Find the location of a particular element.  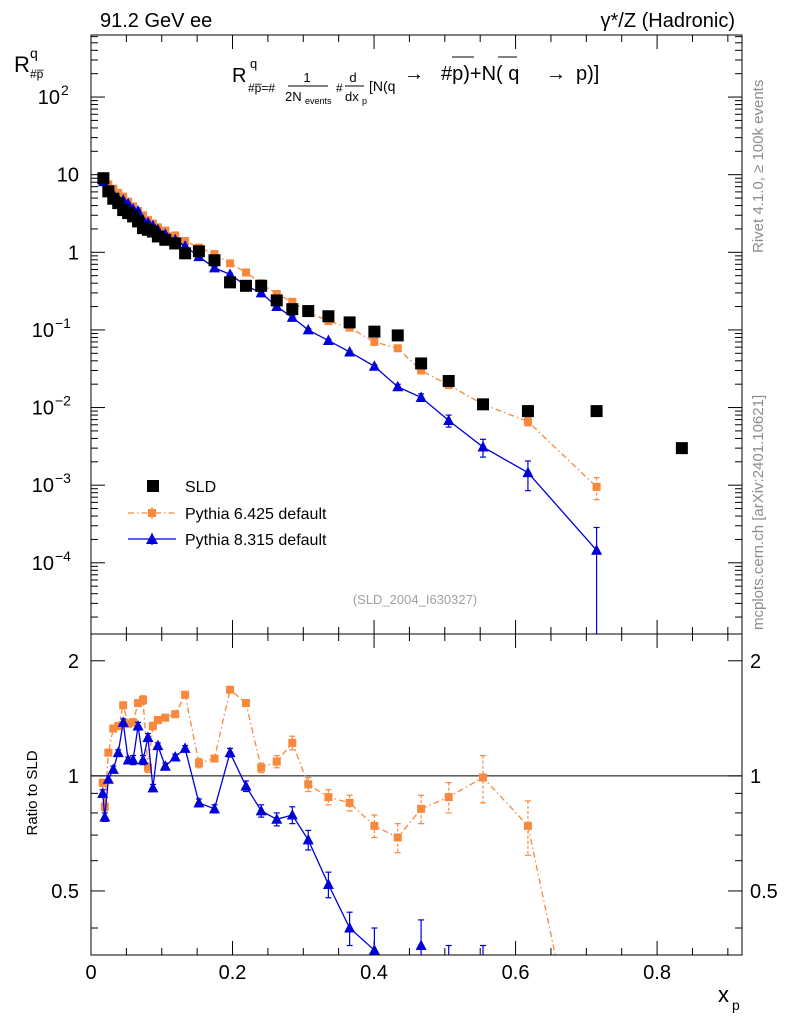

legend-py6-label: Pythia 6.425 default is located at coordinates (256, 514).